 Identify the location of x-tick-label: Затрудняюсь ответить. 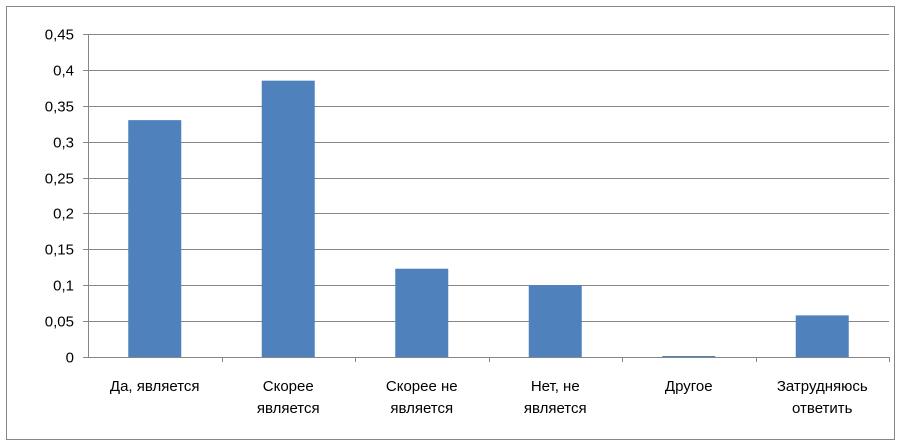
(822, 397).